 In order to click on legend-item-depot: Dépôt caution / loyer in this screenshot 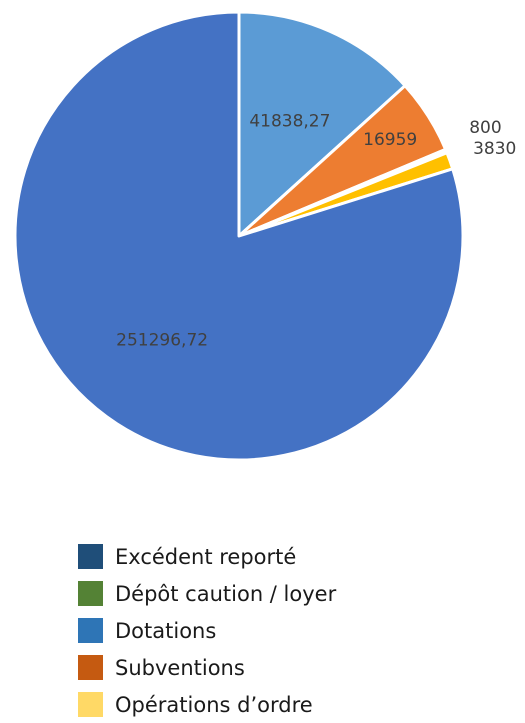, I will do `click(207, 593)`.